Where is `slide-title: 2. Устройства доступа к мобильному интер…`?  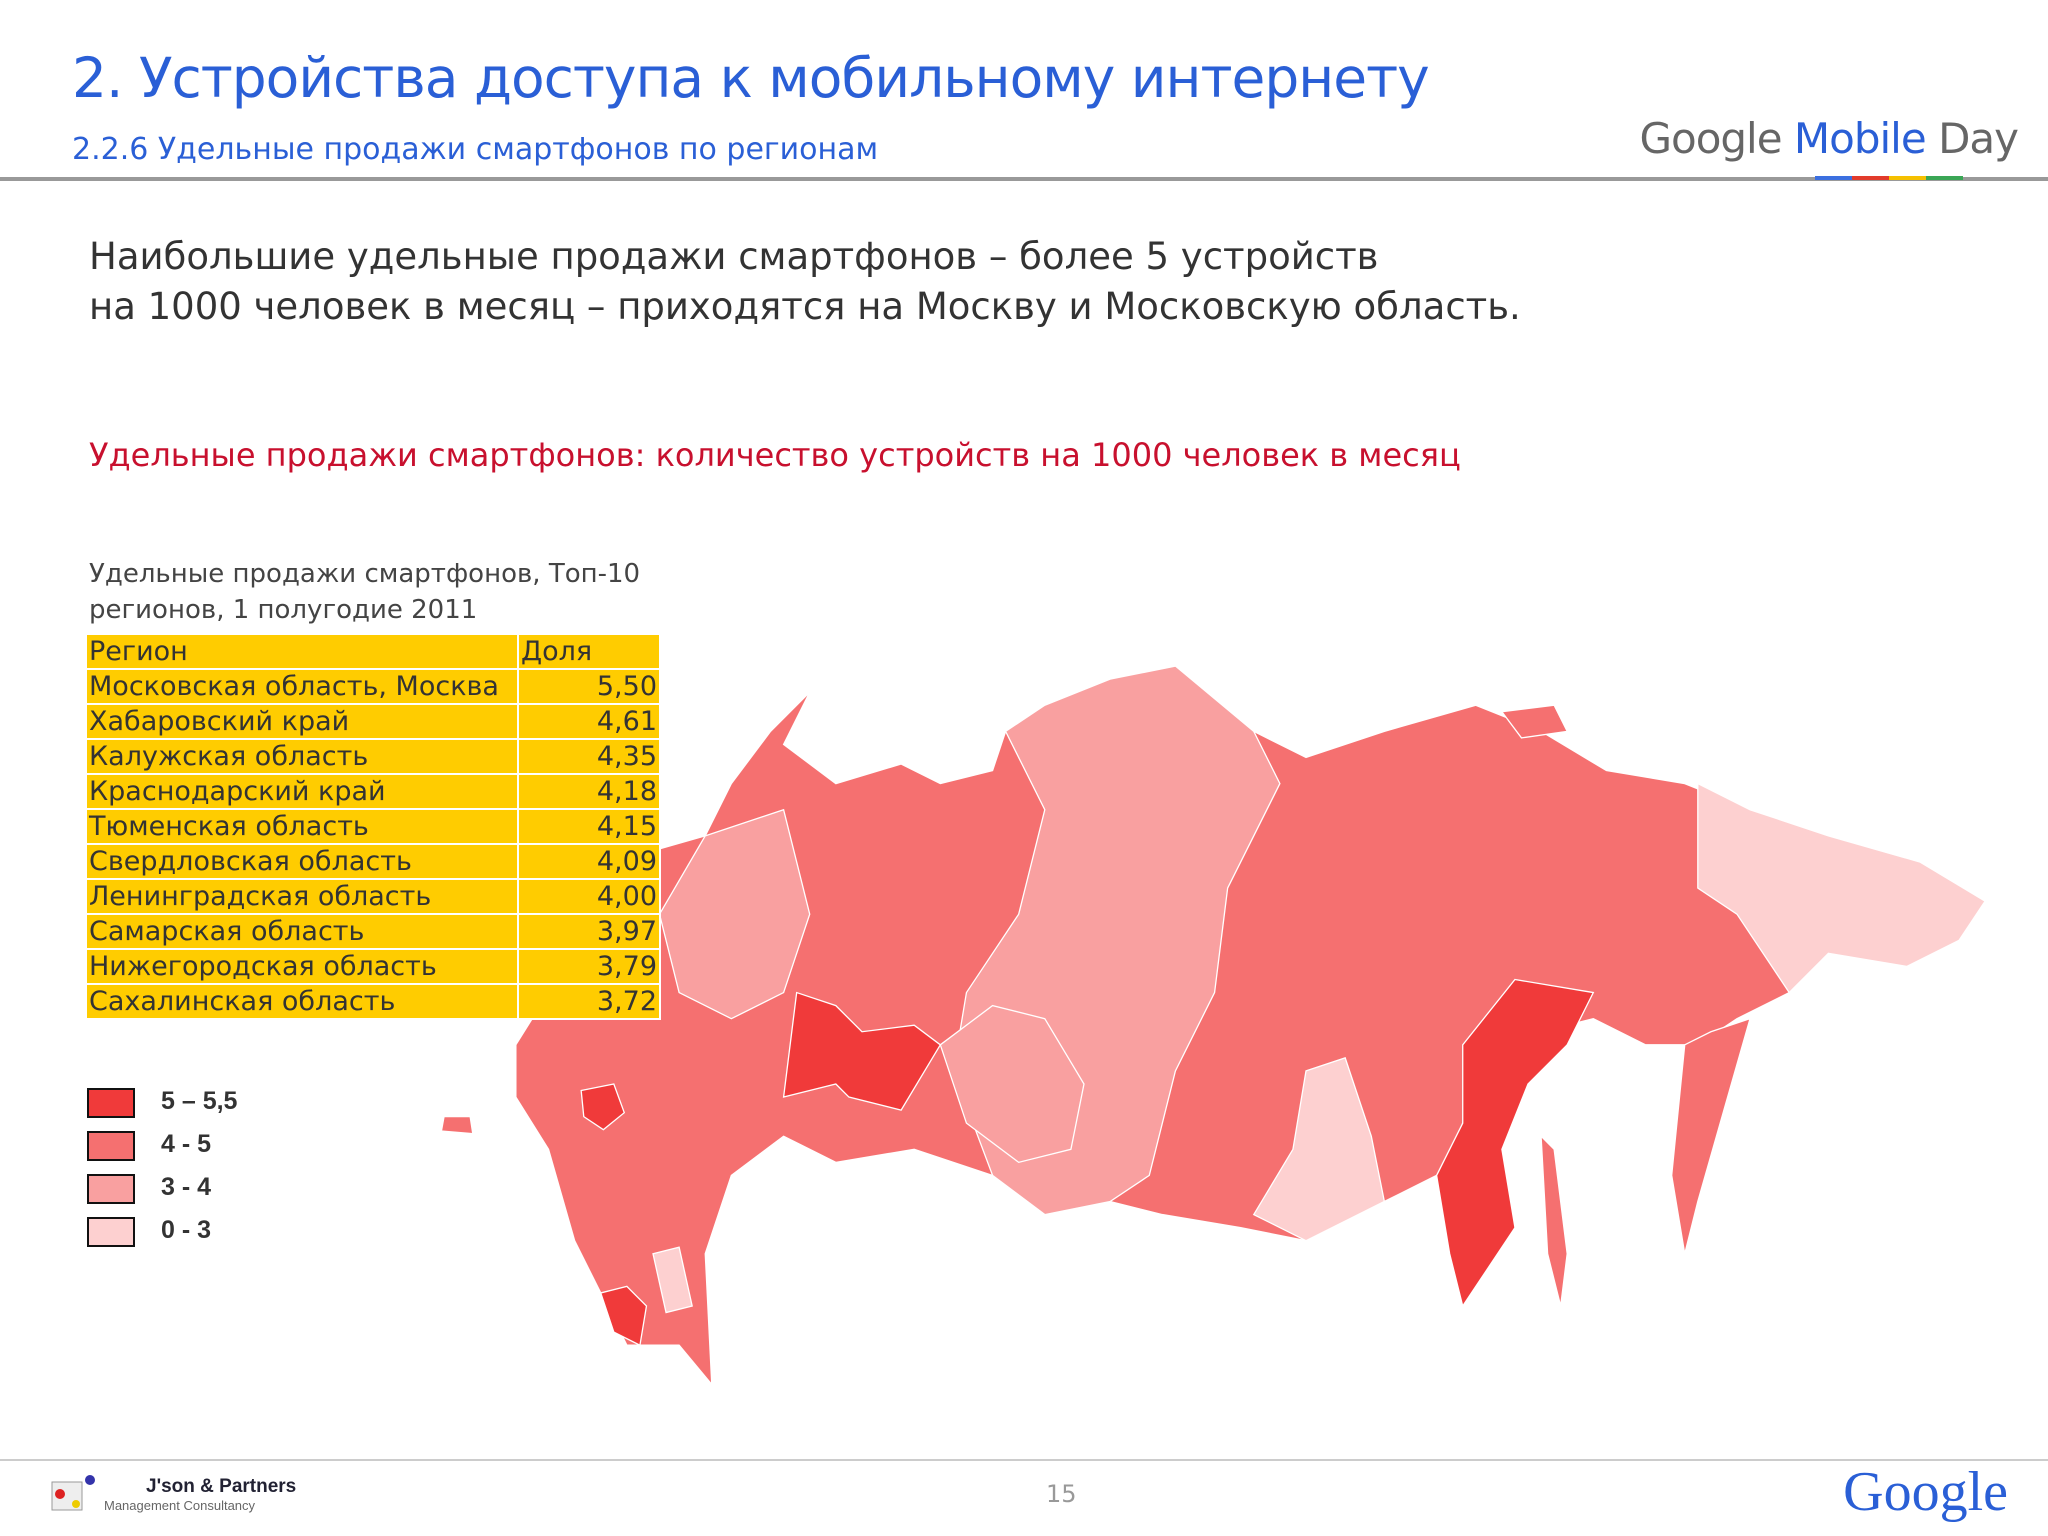 slide-title: 2. Устройства доступа к мобильному интер… is located at coordinates (751, 78).